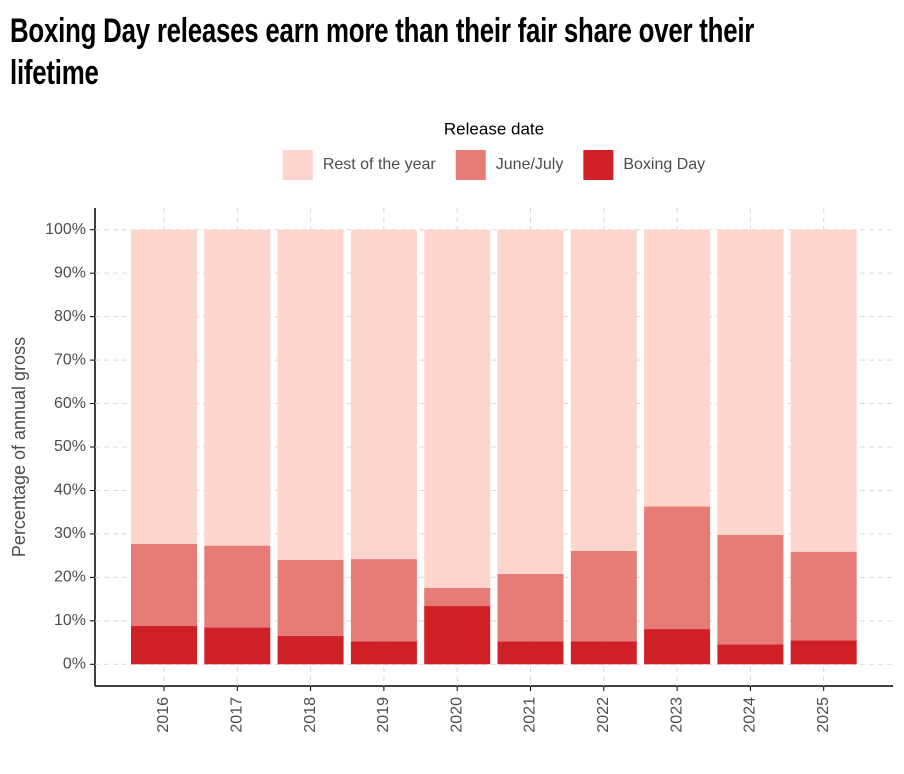 The height and width of the screenshot is (774, 904). Describe the element at coordinates (74, 663) in the screenshot. I see `y-tick-label: 0%` at that location.